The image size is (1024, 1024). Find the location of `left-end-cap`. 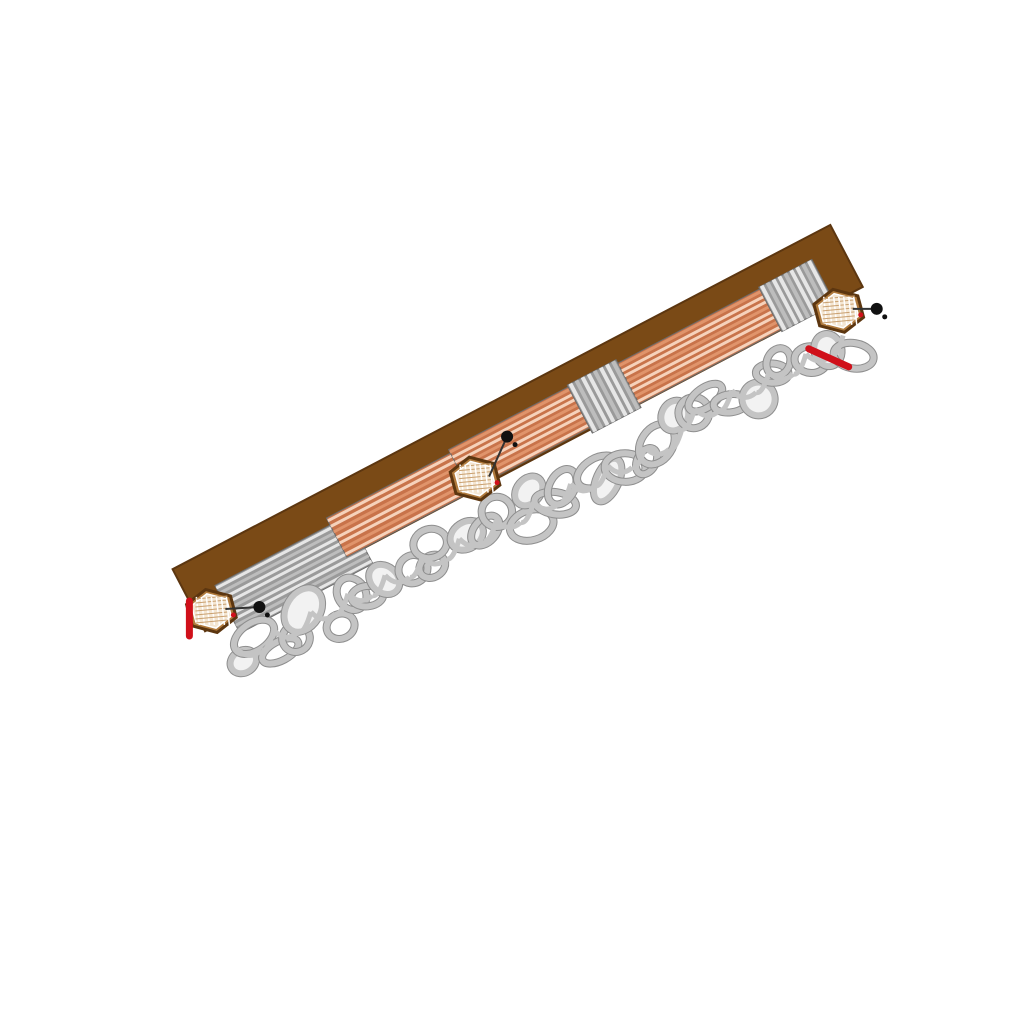

left-end-cap is located at coordinates (227, 613).